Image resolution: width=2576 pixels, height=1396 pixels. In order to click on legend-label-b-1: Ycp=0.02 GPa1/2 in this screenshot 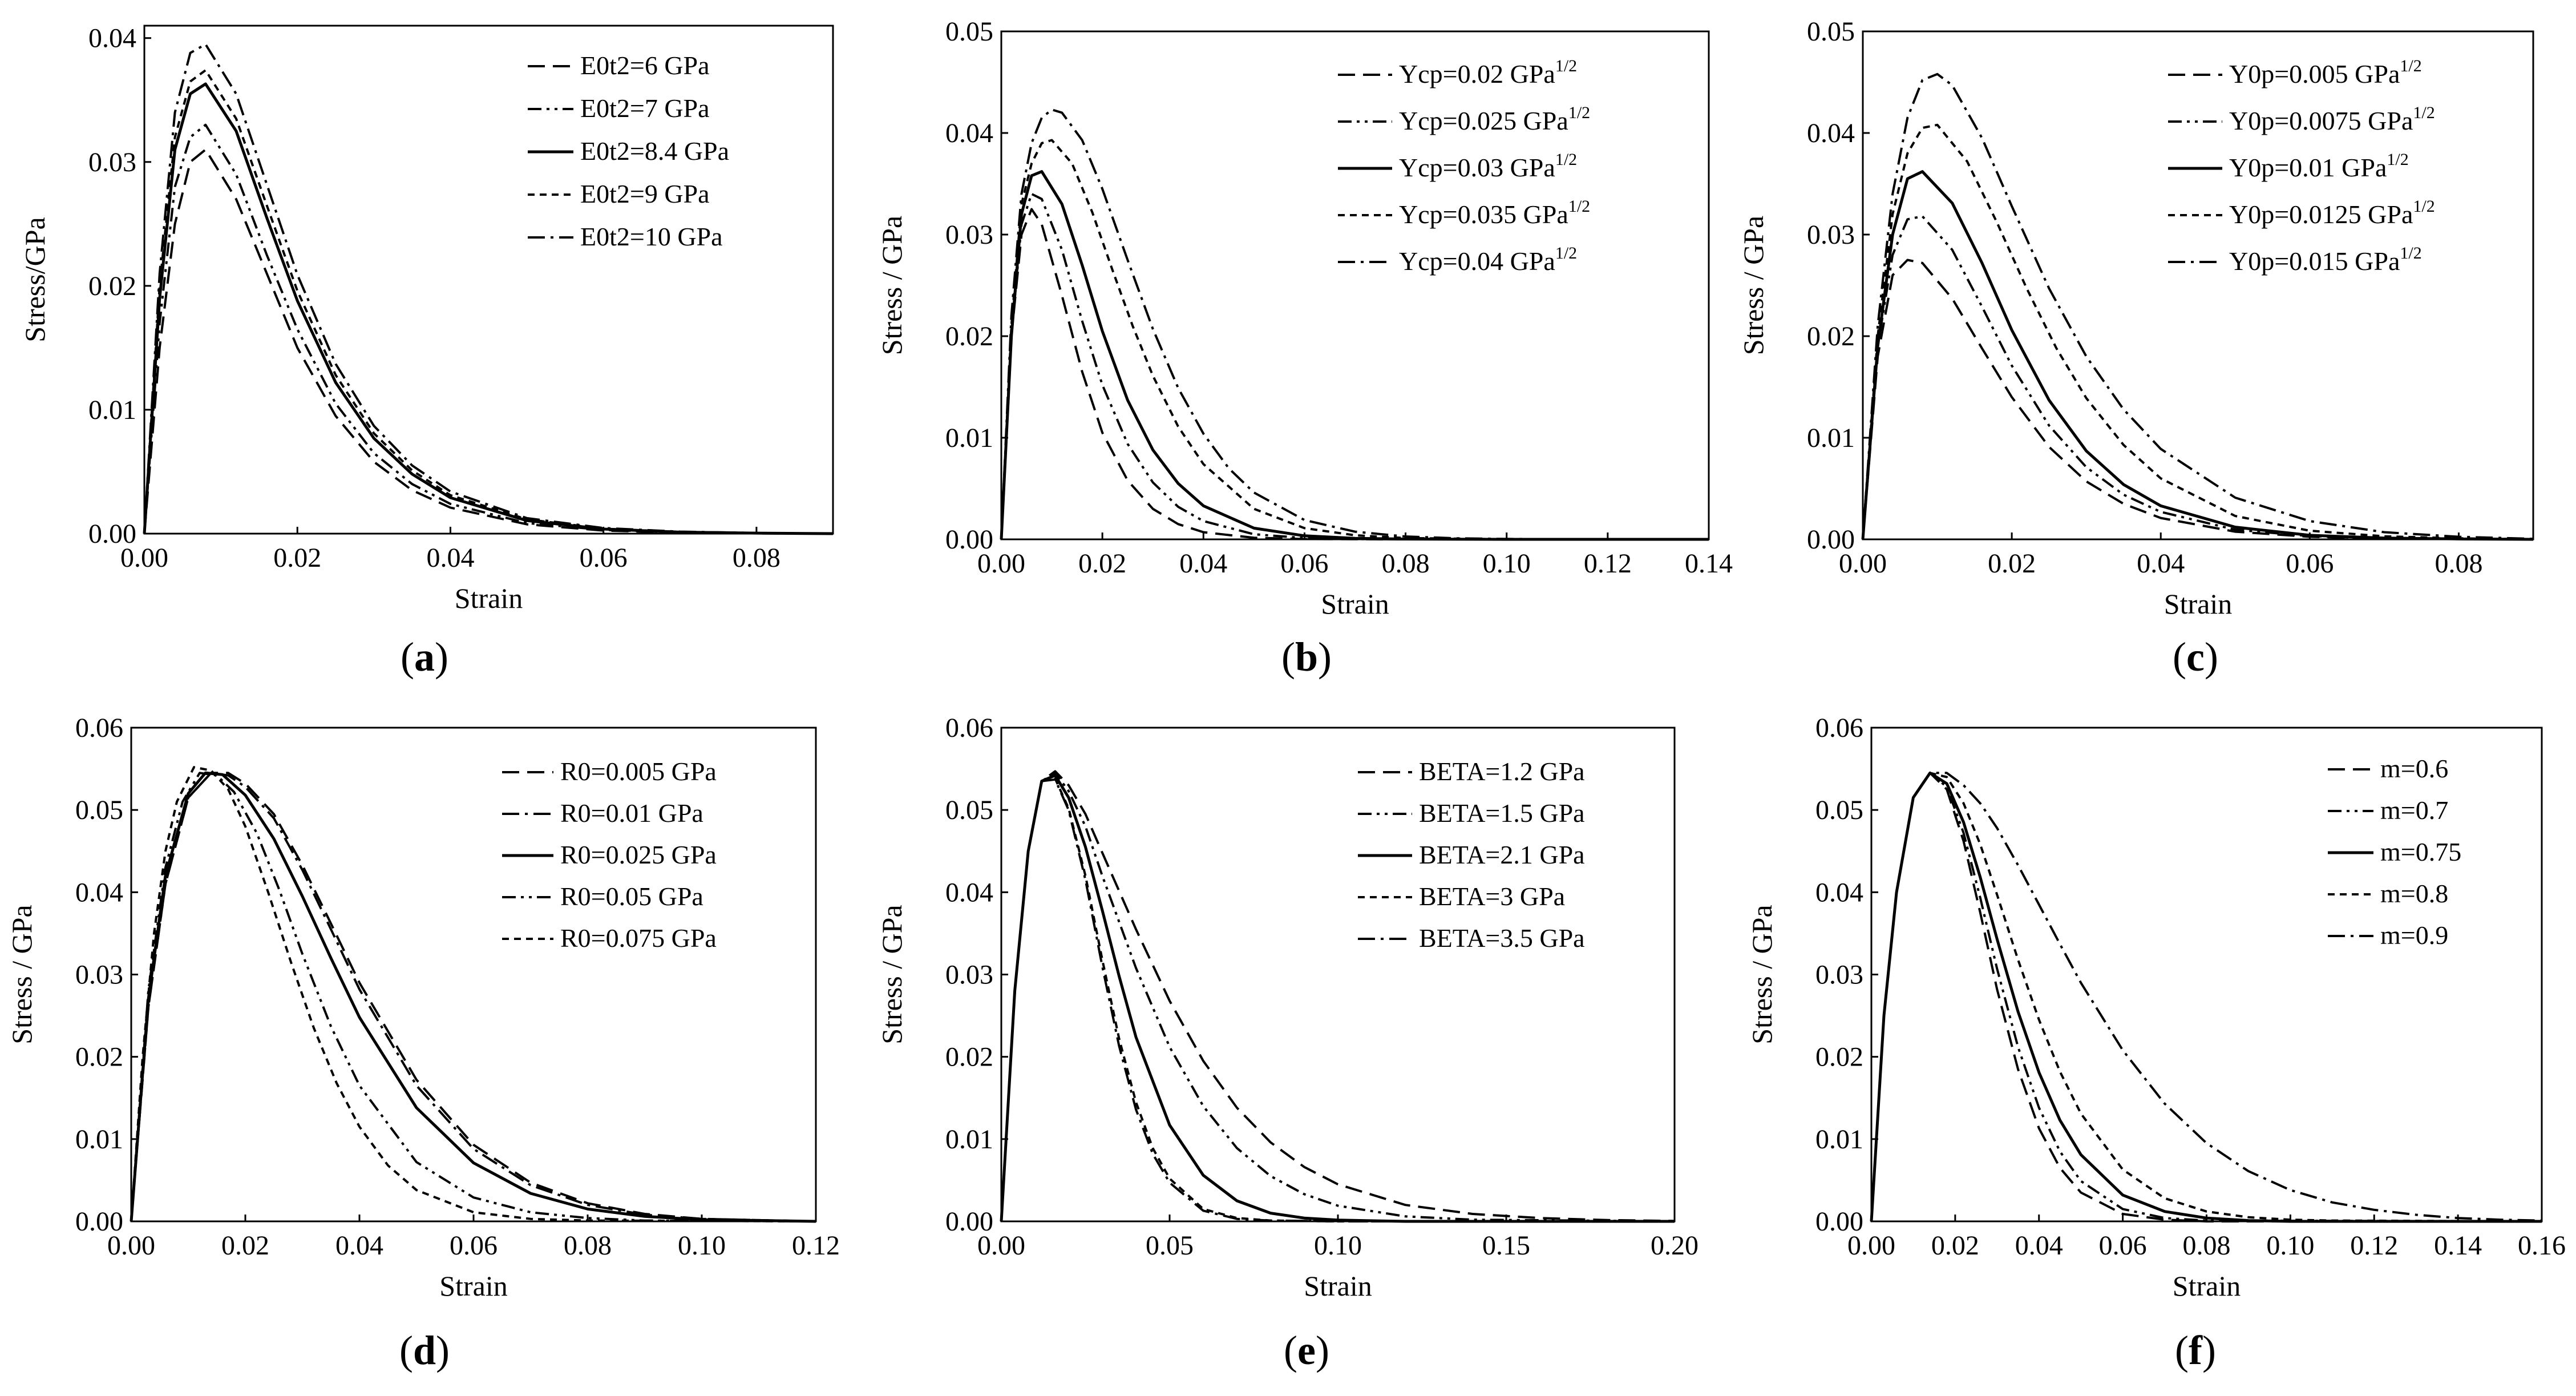, I will do `click(1488, 72)`.